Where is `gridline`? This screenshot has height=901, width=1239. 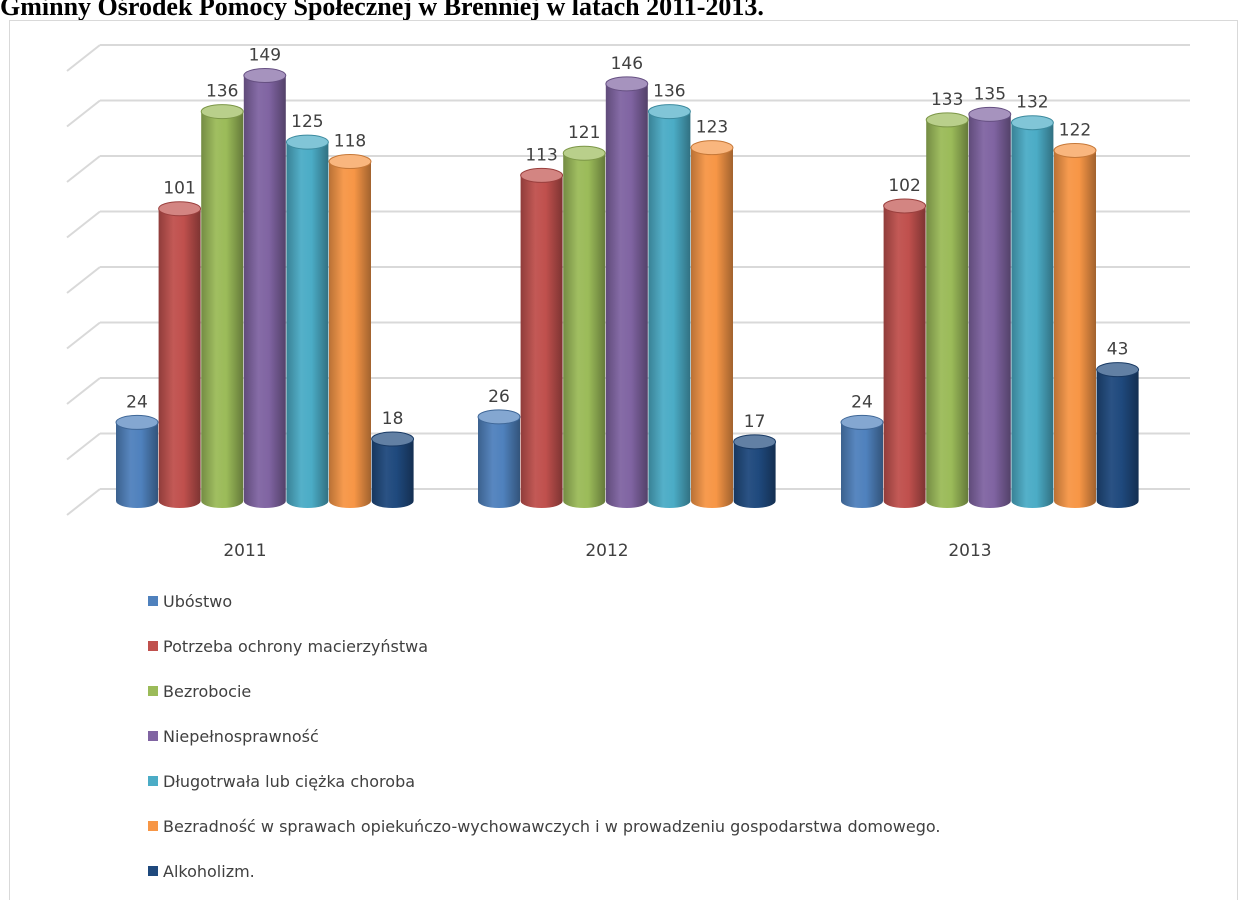 gridline is located at coordinates (628, 58).